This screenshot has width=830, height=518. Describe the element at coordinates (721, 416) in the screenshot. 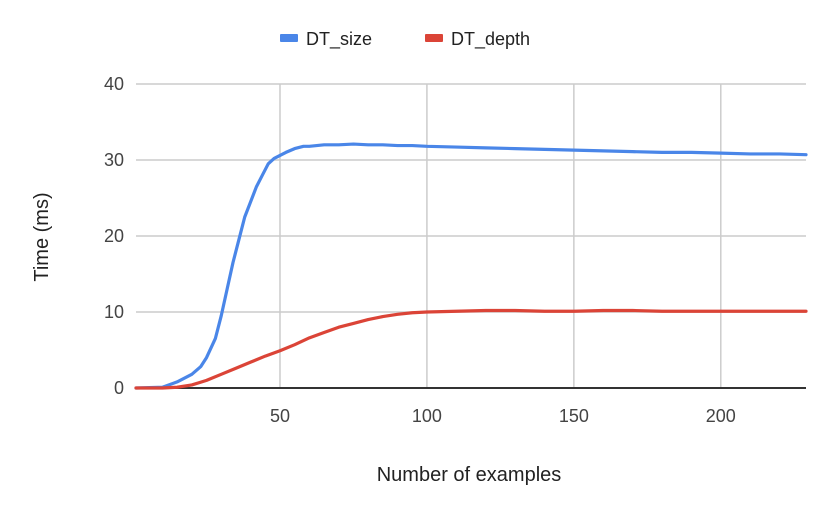

I see `x-tick-label: 200` at that location.